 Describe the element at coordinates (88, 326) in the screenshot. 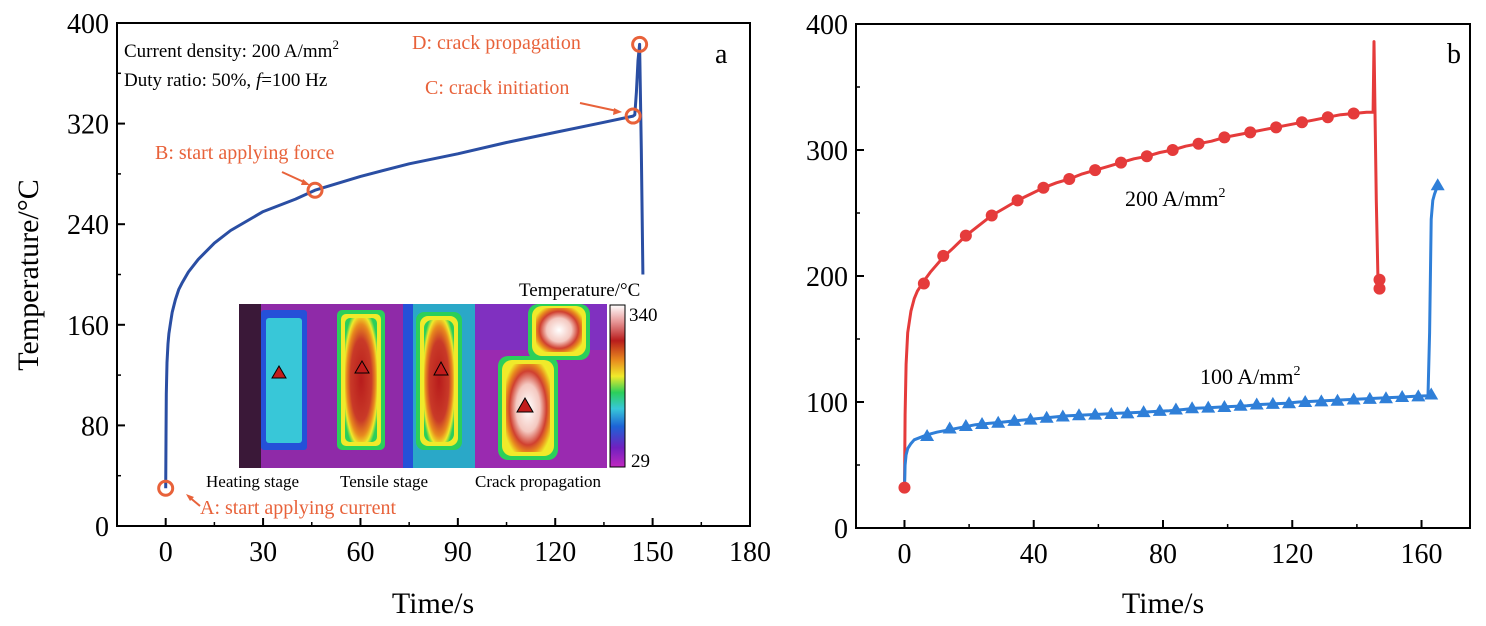

I see `y-tick-label: 160` at that location.